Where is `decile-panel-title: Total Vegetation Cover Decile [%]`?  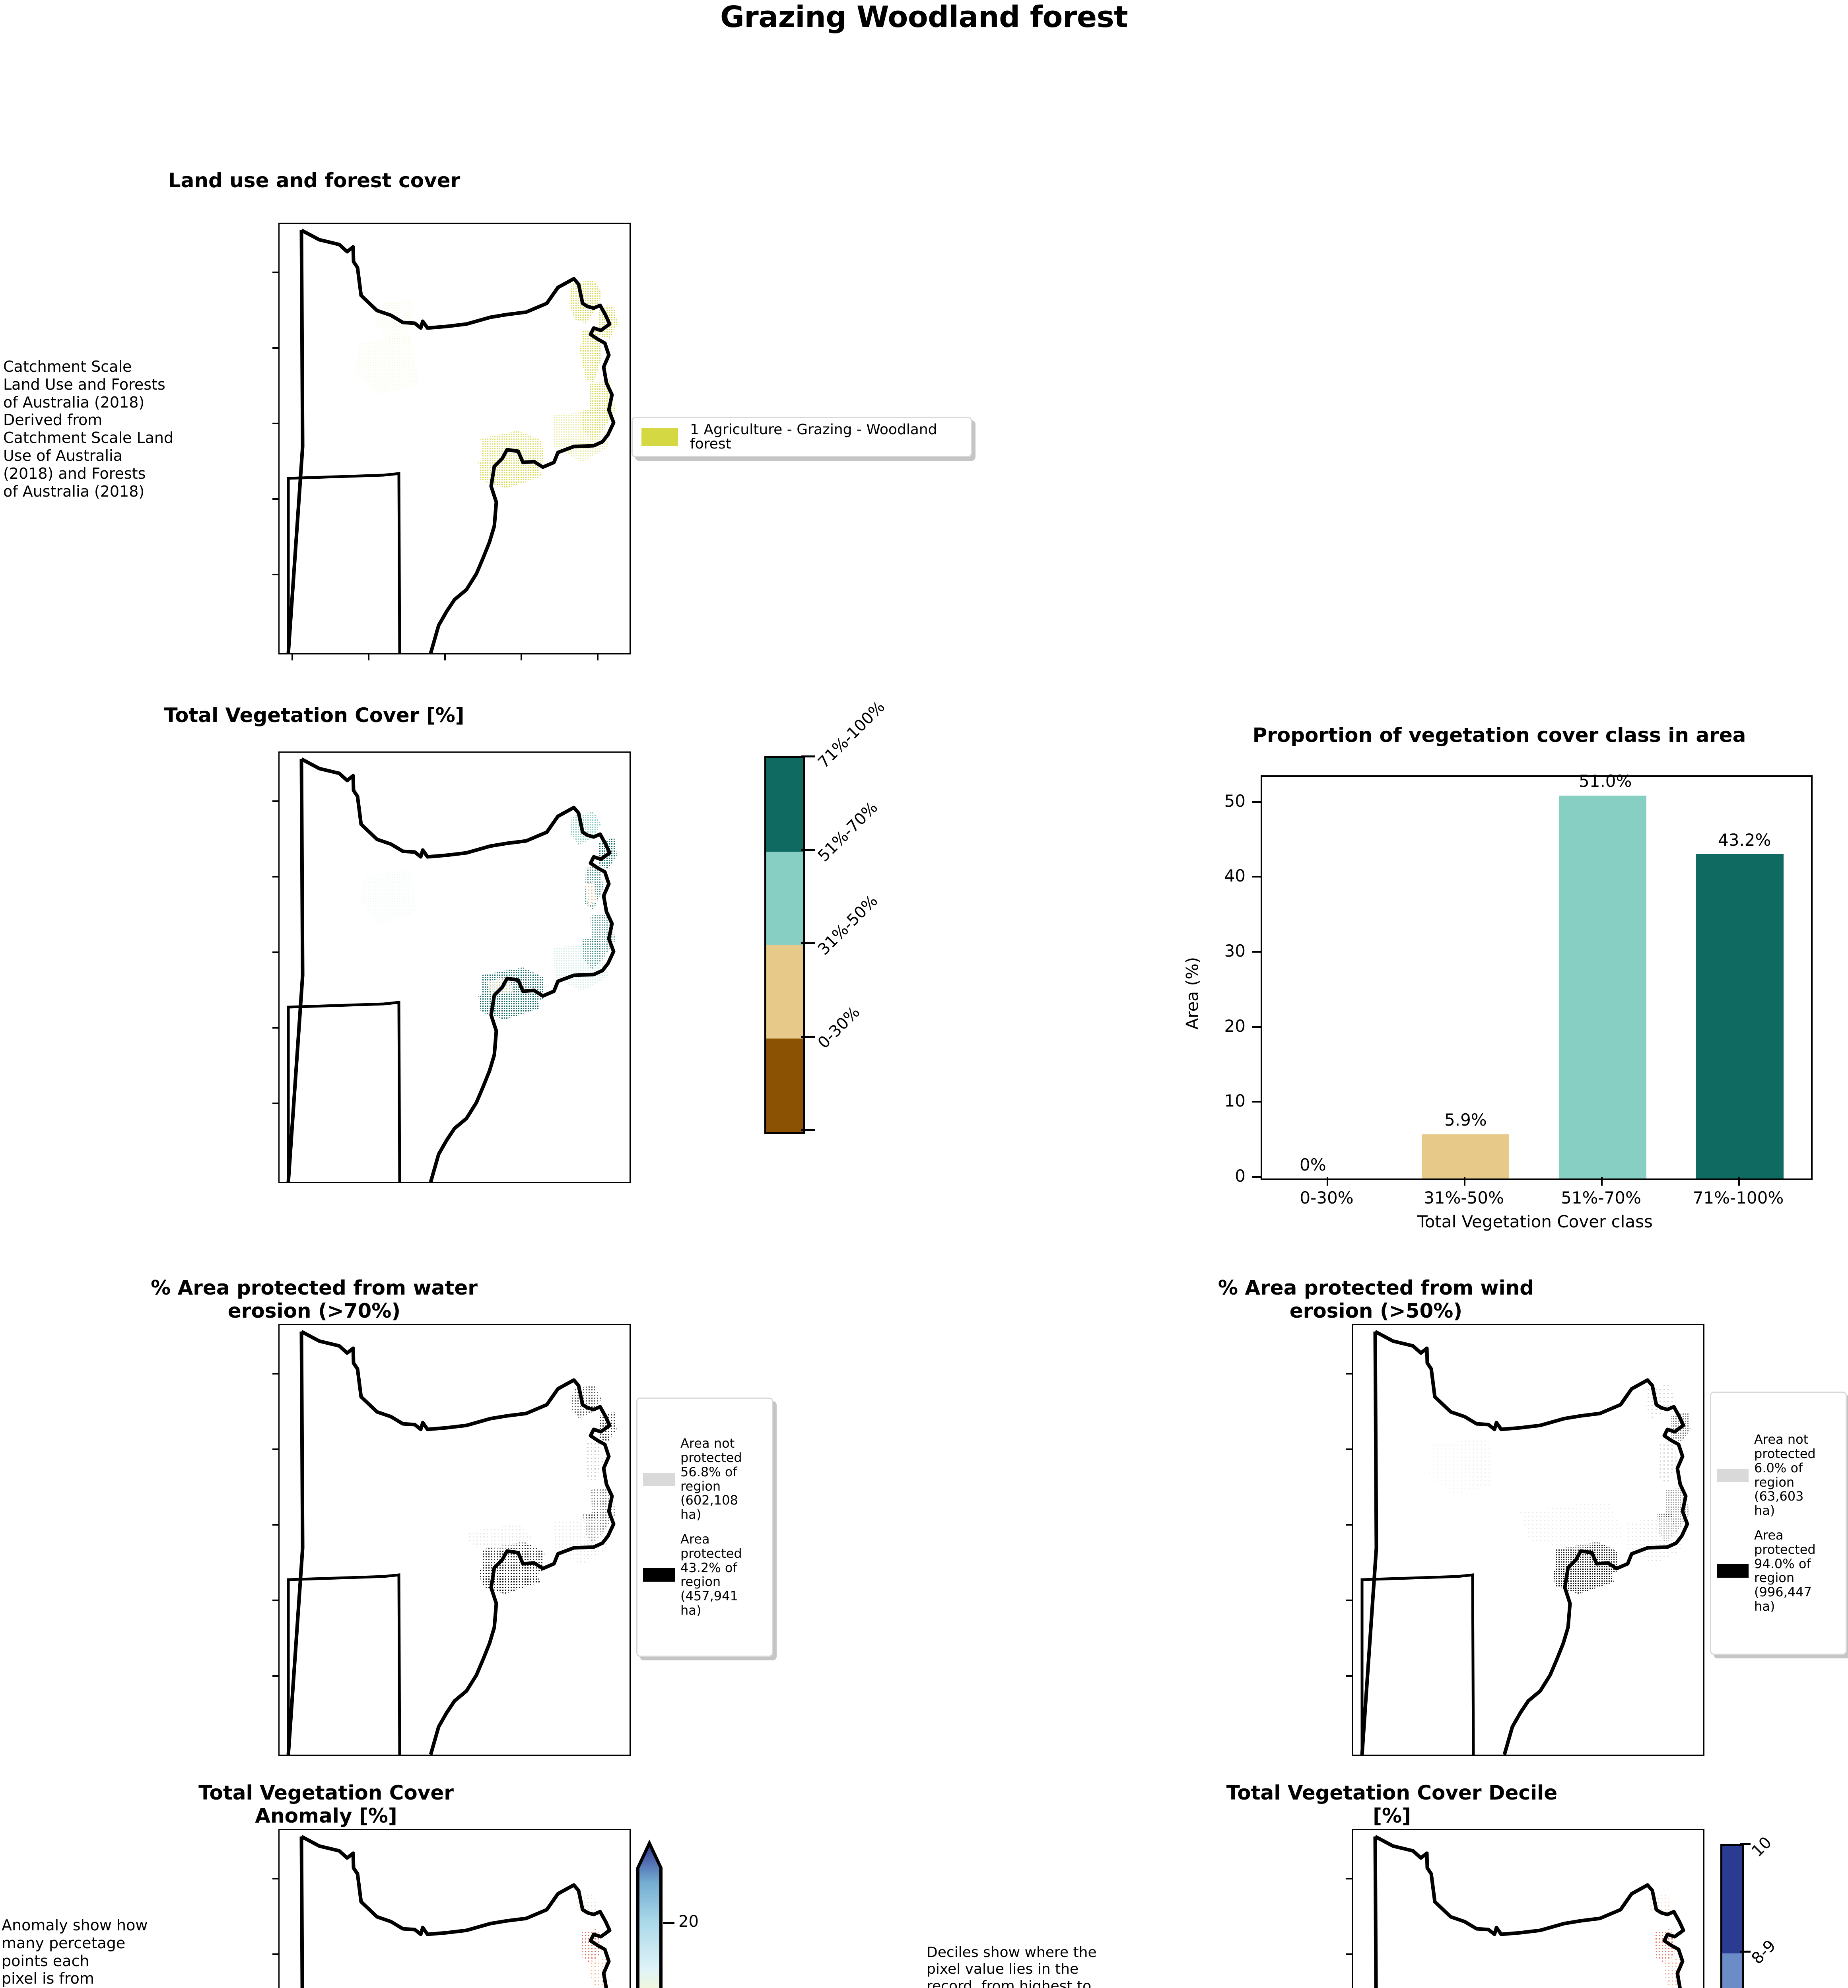 decile-panel-title: Total Vegetation Cover Decile [%] is located at coordinates (1392, 1804).